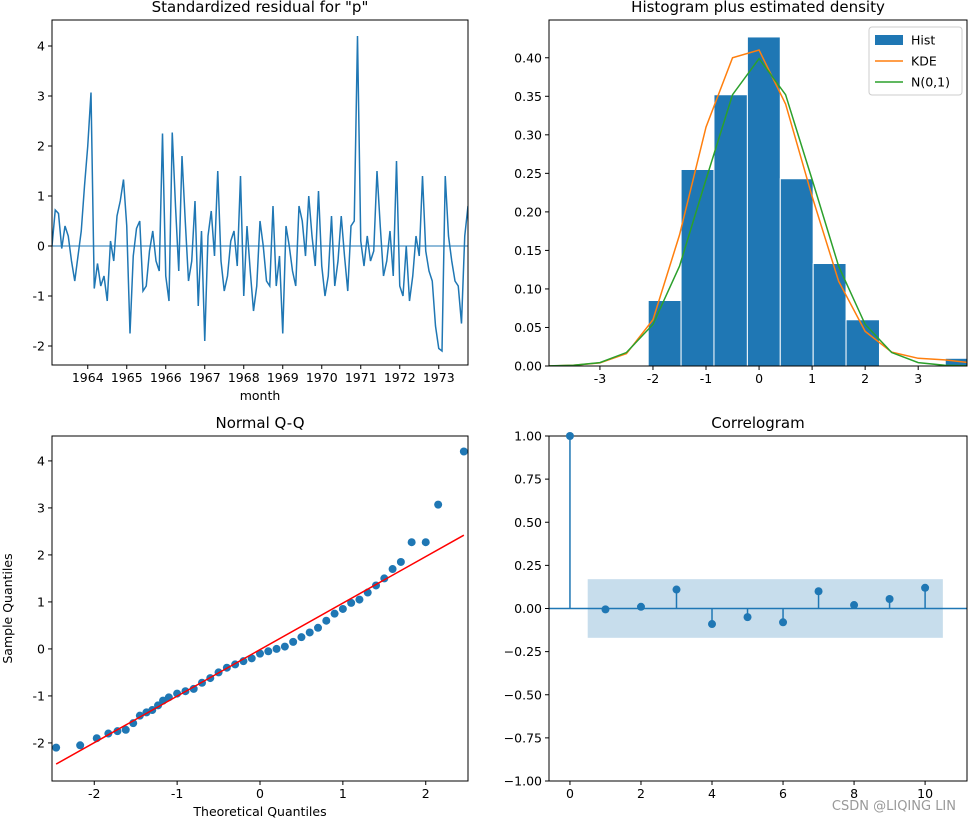 The image size is (971, 825). What do you see at coordinates (528, 96) in the screenshot?
I see `y-tick-label: 0.35` at bounding box center [528, 96].